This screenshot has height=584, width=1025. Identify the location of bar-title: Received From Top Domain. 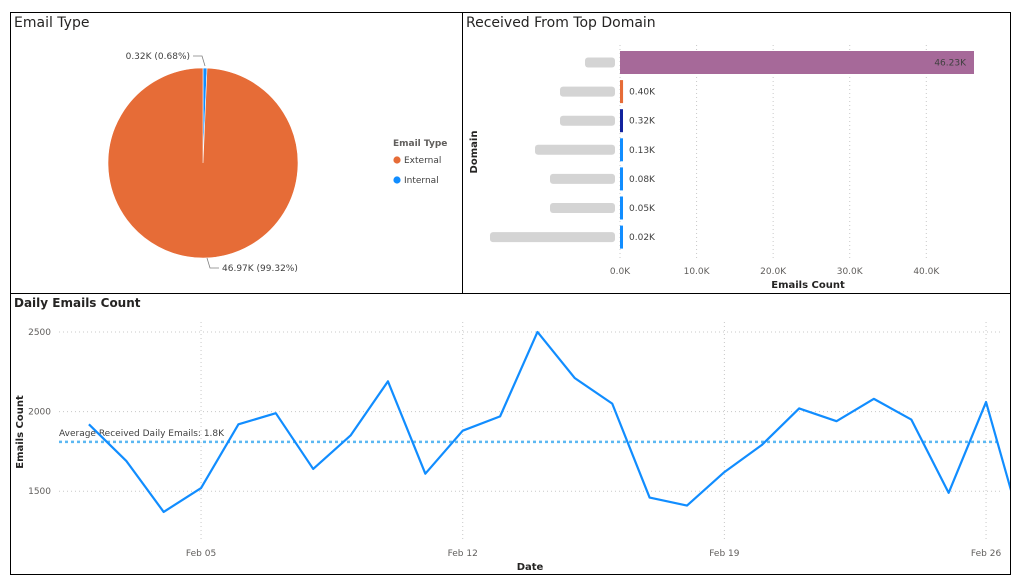
(561, 23).